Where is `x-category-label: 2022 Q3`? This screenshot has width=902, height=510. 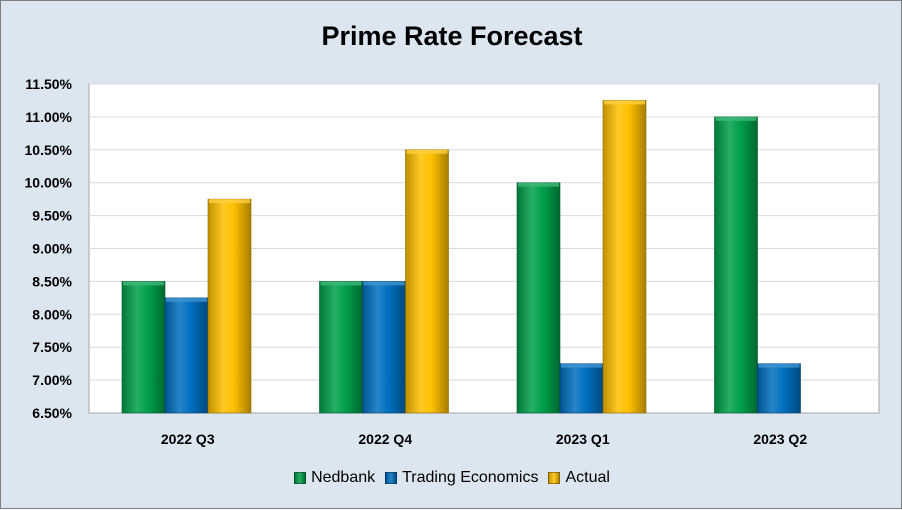 x-category-label: 2022 Q3 is located at coordinates (188, 439).